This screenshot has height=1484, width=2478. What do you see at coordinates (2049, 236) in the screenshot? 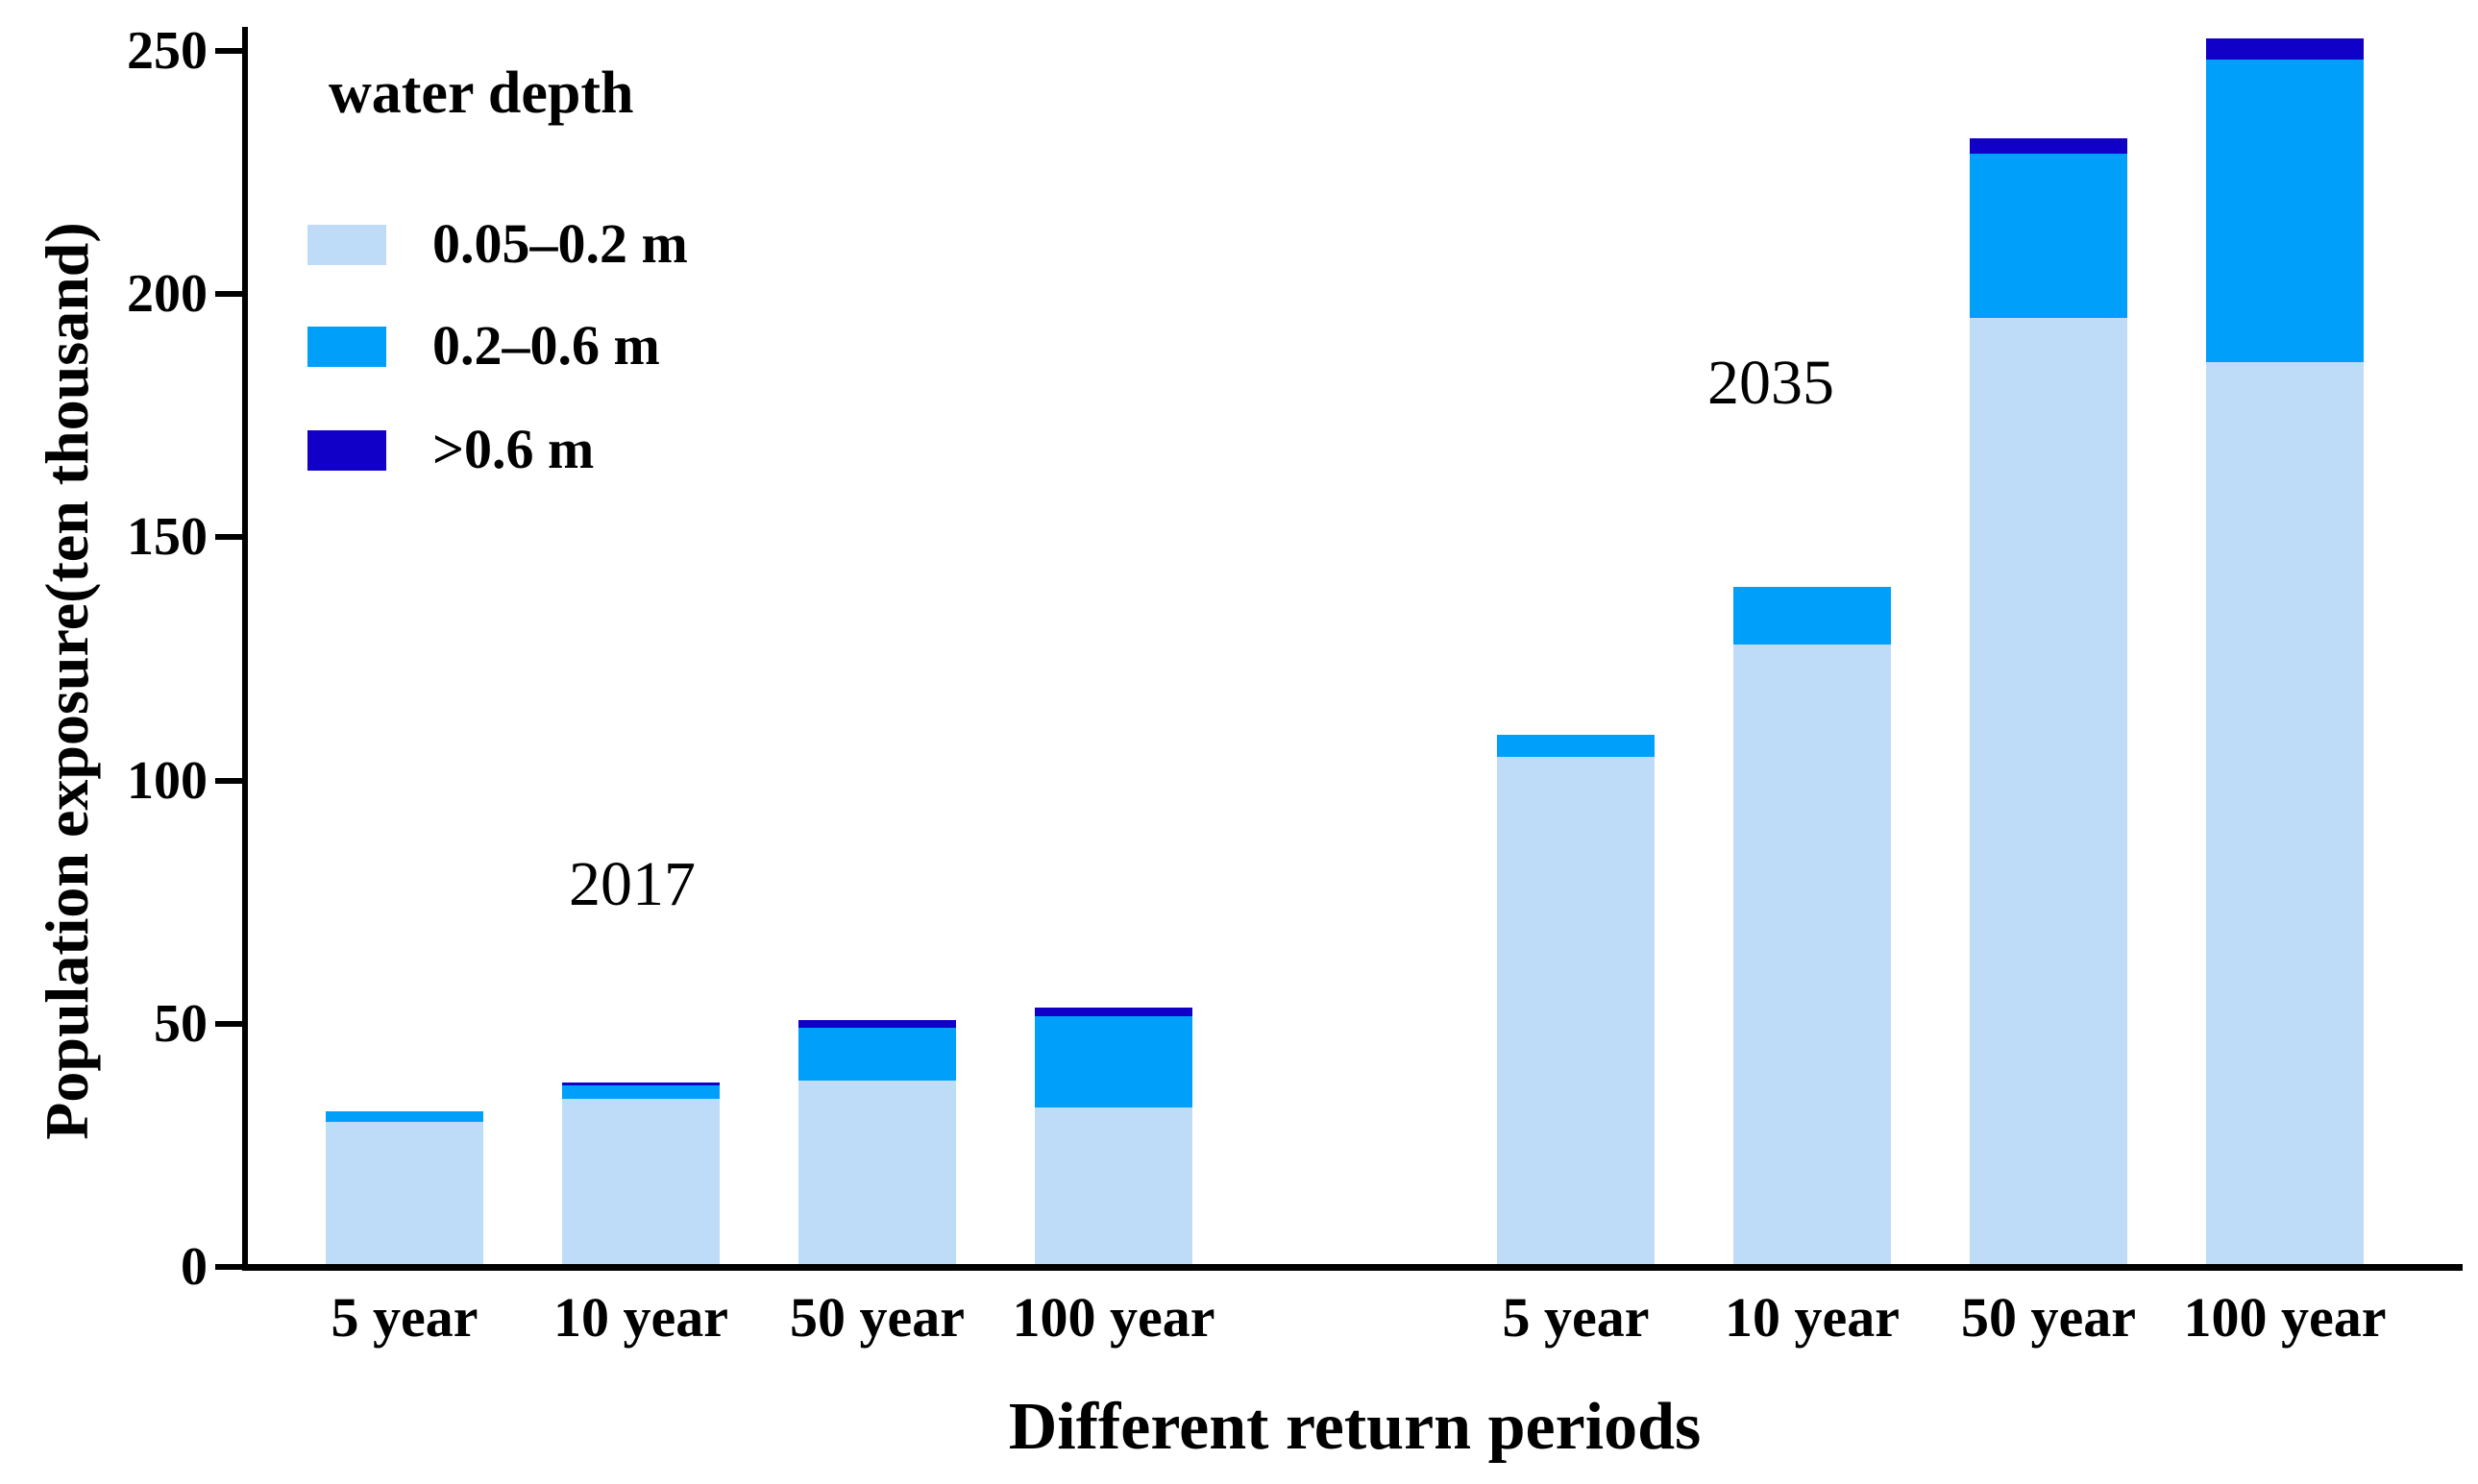
I see `bar-segment-2035-50year-s1` at bounding box center [2049, 236].